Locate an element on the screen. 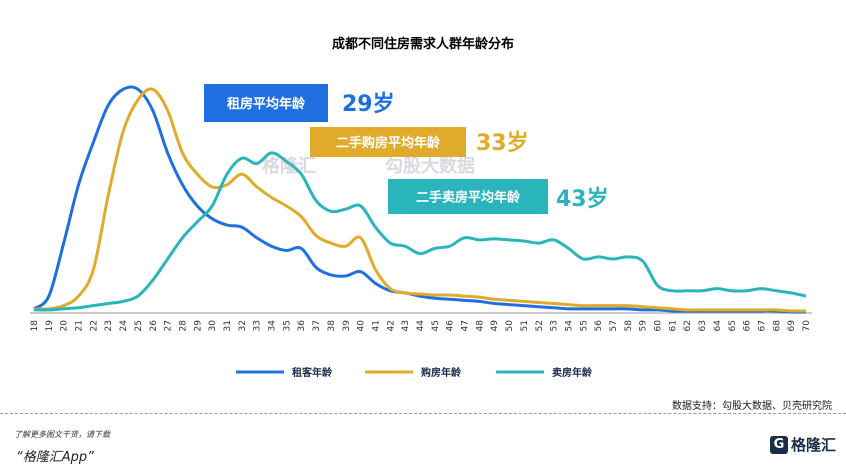 The width and height of the screenshot is (846, 469). x-tick-label: 45 is located at coordinates (436, 325).